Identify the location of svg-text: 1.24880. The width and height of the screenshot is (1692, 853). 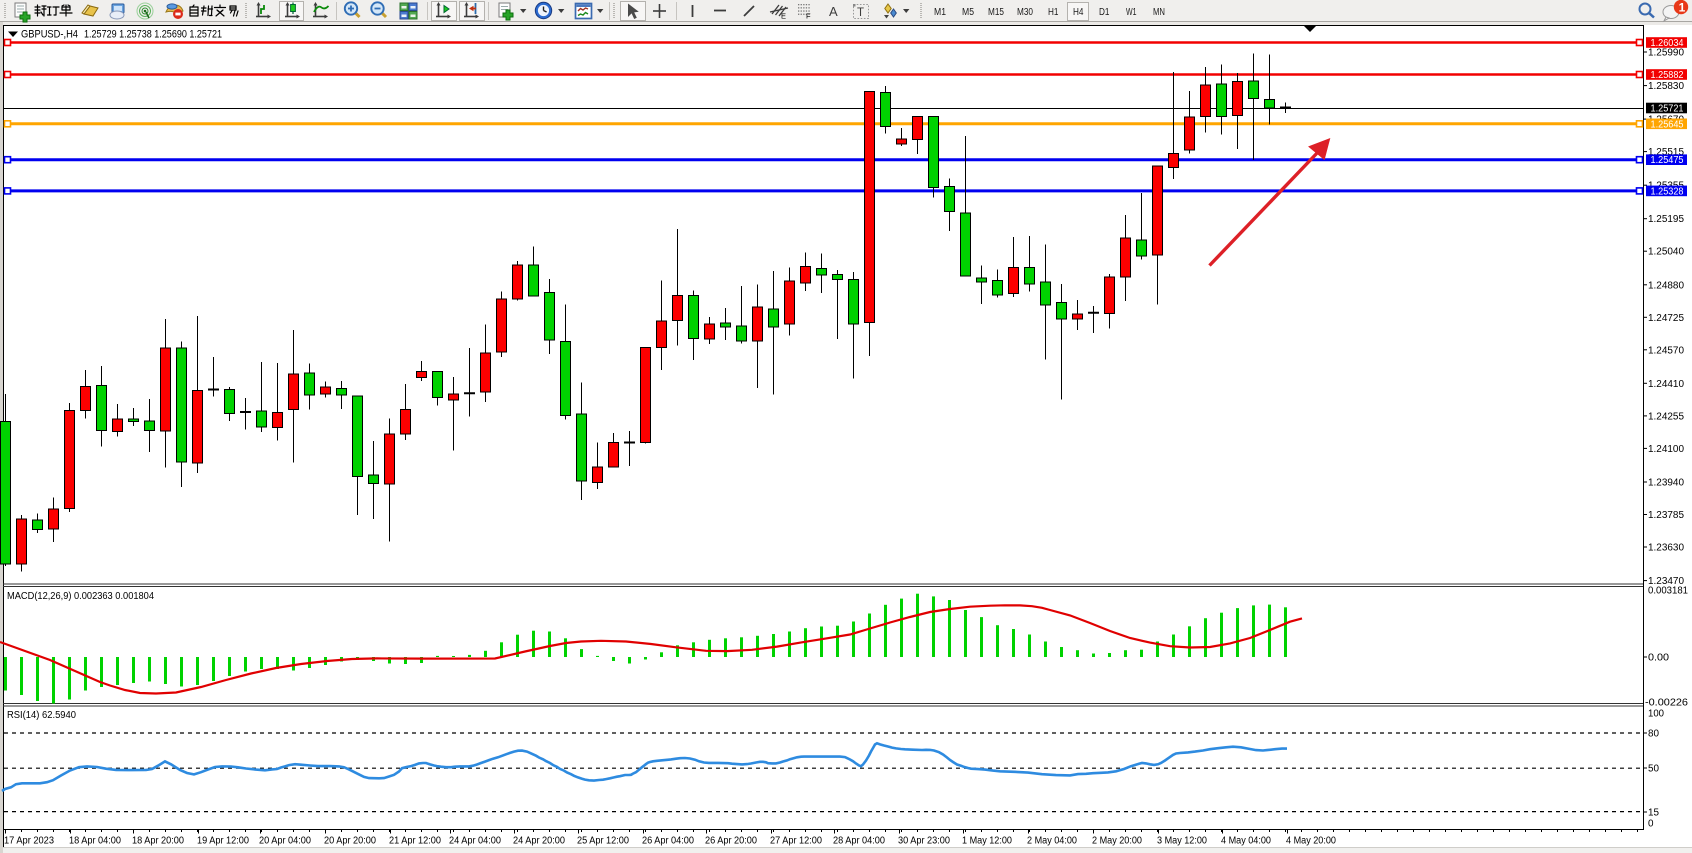
(1666, 285).